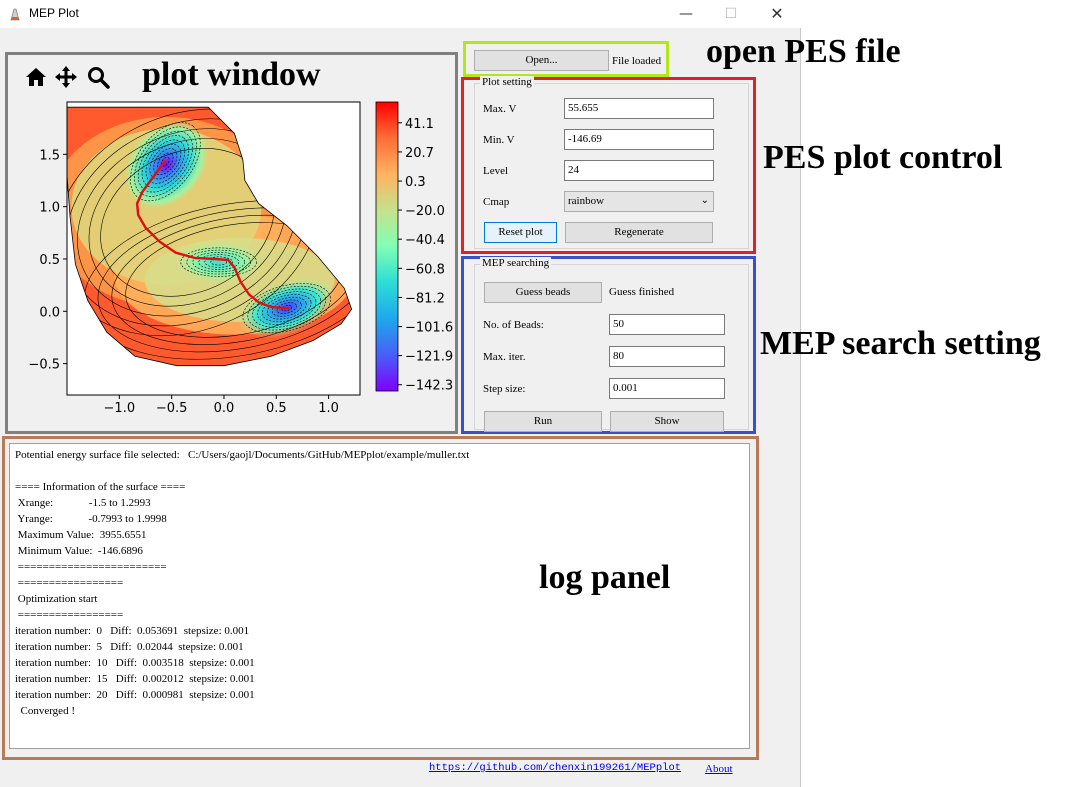  I want to click on max-iter-input: 80, so click(667, 356).